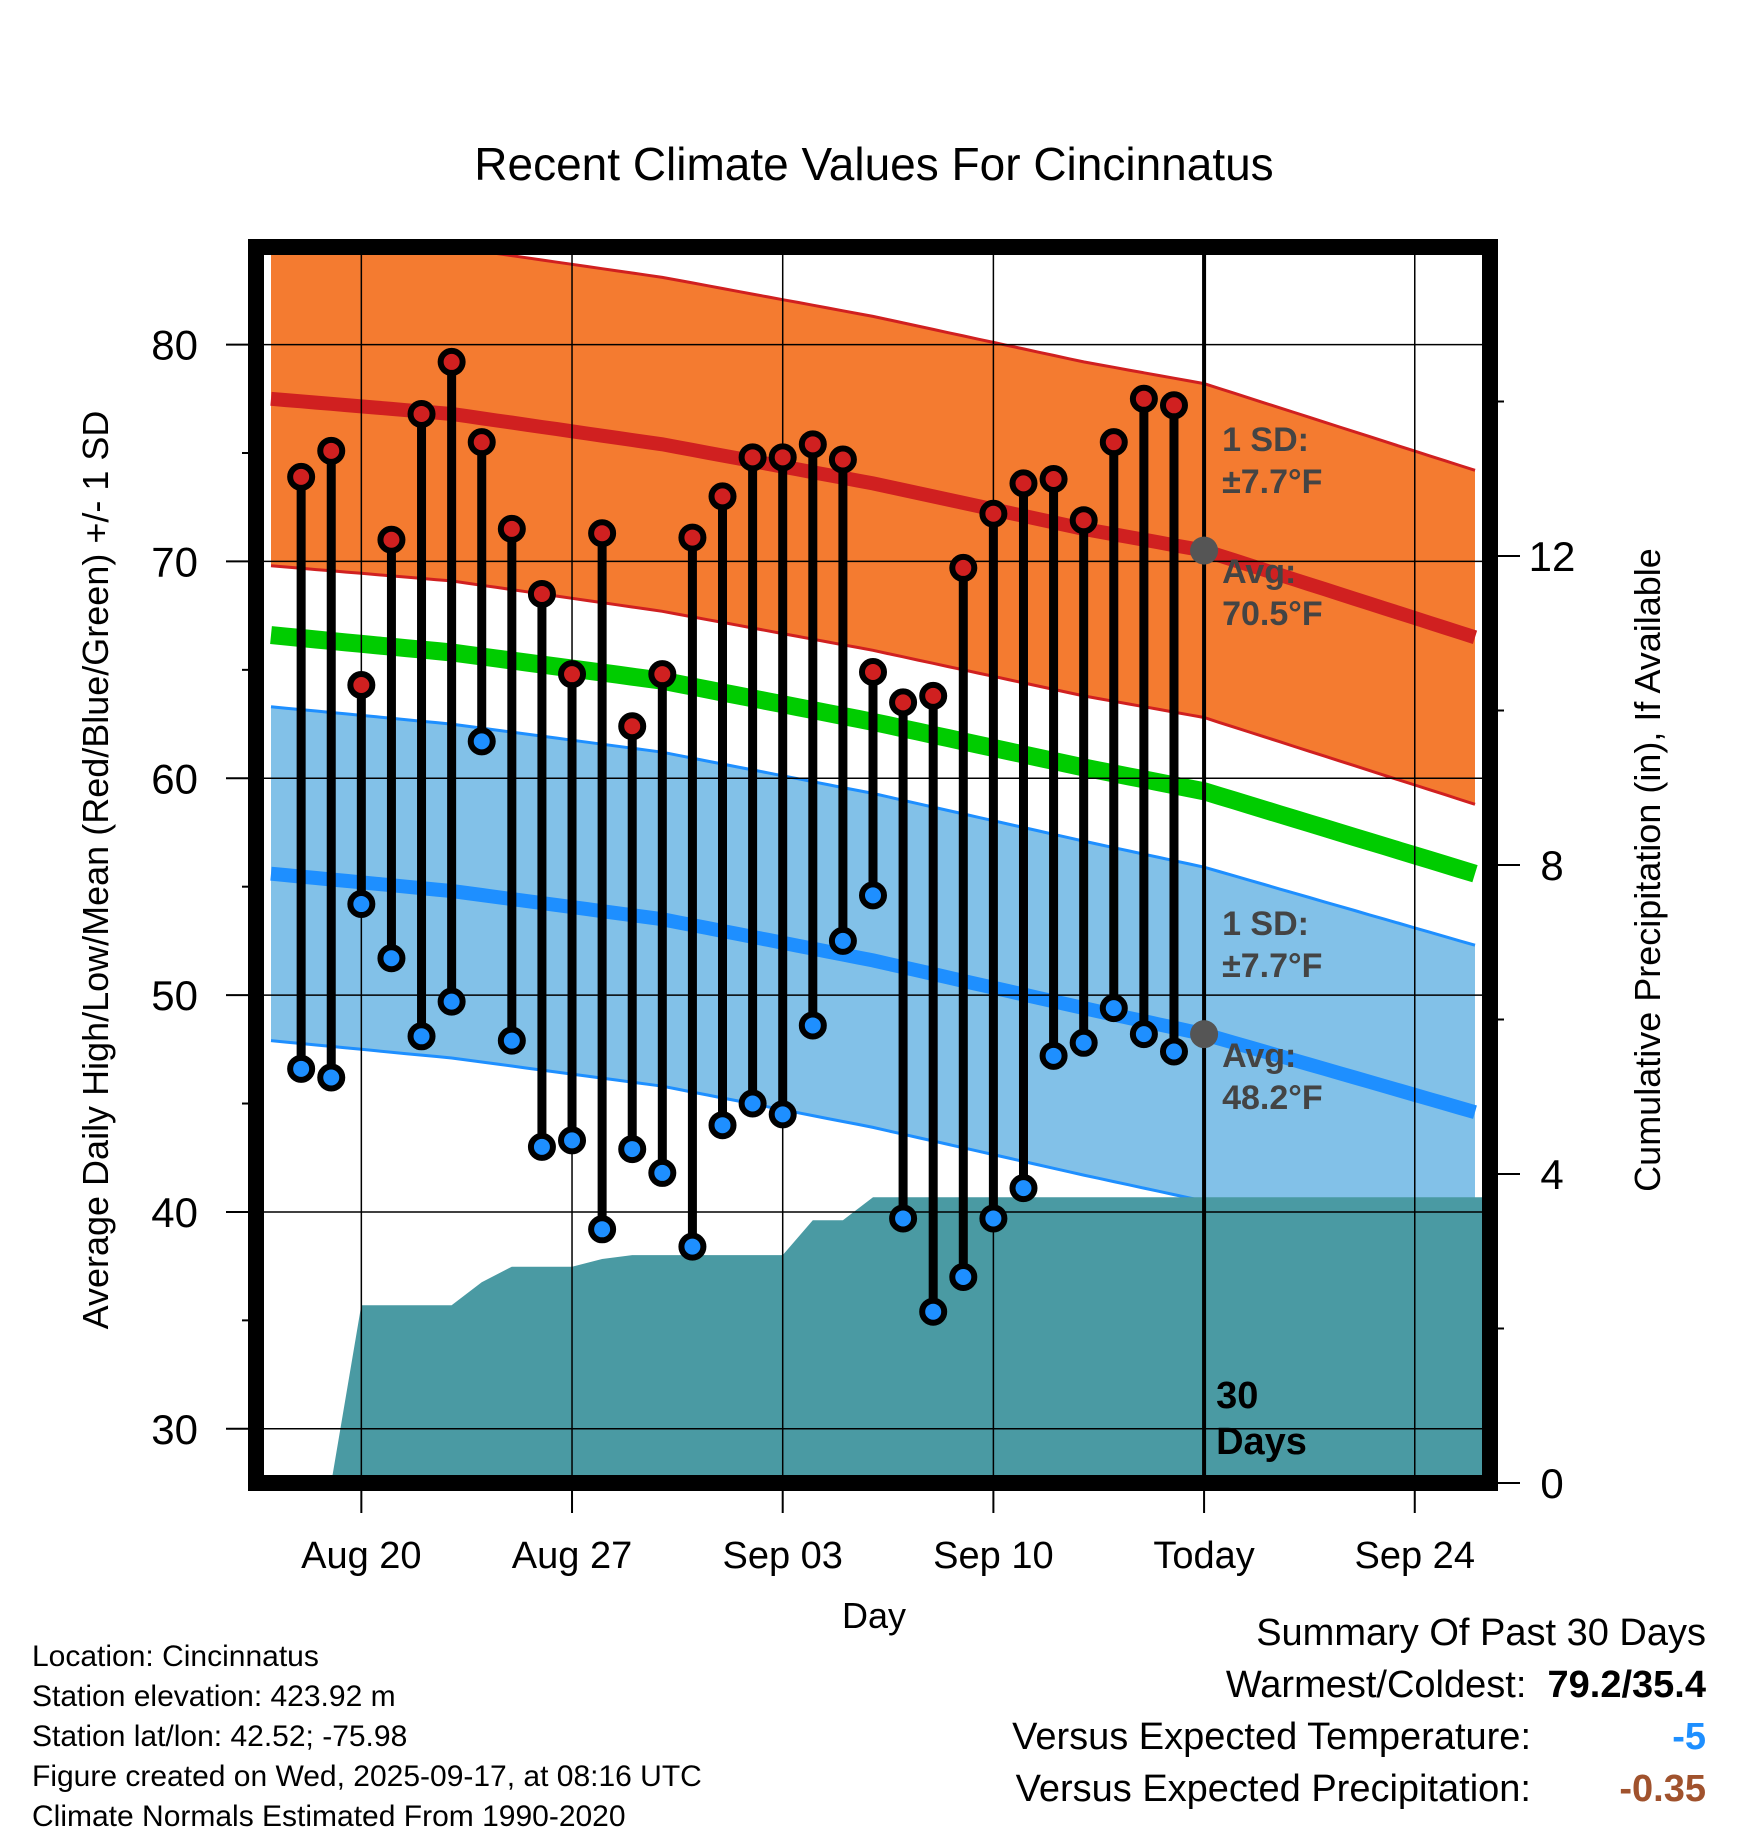 This screenshot has height=1836, width=1748. What do you see at coordinates (782, 1556) in the screenshot?
I see `x-tick-label: Sep 03` at bounding box center [782, 1556].